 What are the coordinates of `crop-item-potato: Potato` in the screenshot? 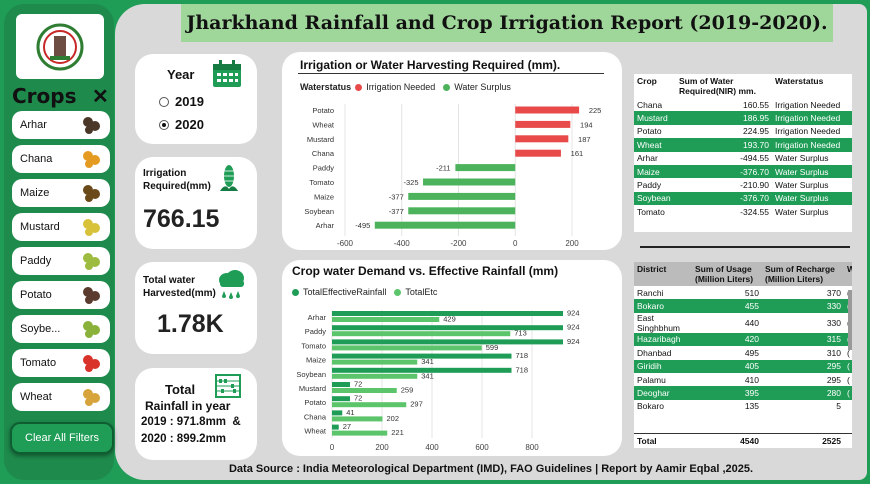 It's located at (61, 295).